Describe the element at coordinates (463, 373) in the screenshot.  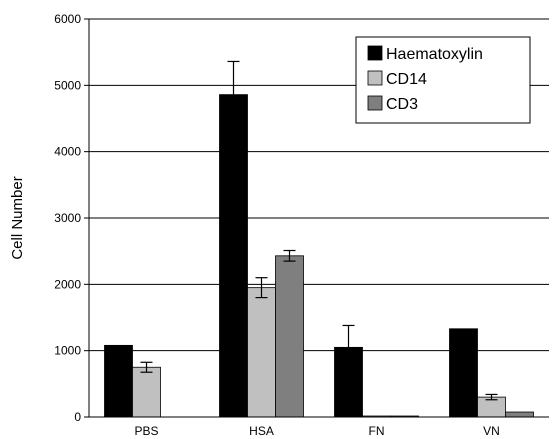
I see `bar-vn-haematoxylin` at that location.